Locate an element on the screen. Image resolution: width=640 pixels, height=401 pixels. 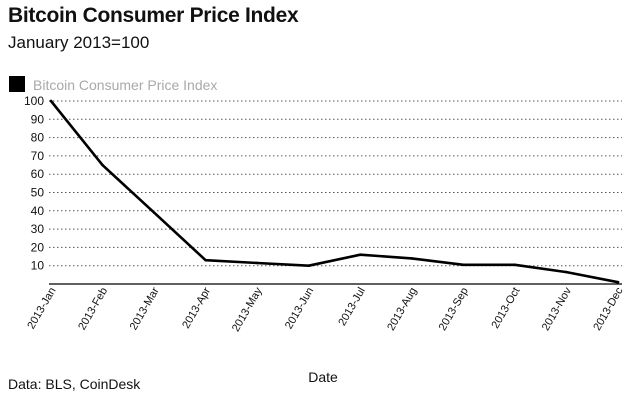
y-tick-label: 100 is located at coordinates (34, 101).